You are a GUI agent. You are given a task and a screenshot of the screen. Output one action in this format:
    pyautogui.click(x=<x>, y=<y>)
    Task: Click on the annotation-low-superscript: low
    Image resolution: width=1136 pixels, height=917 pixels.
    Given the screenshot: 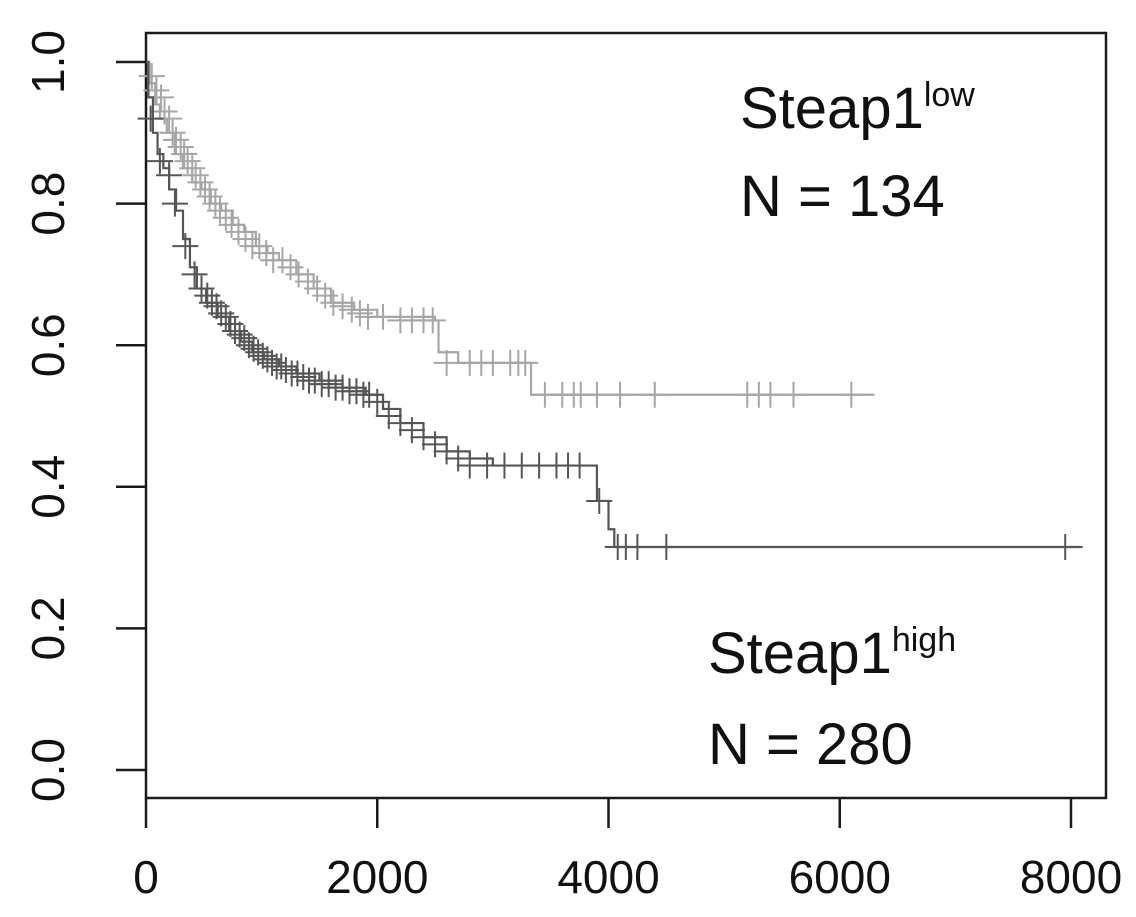 What is the action you would take?
    pyautogui.click(x=949, y=95)
    